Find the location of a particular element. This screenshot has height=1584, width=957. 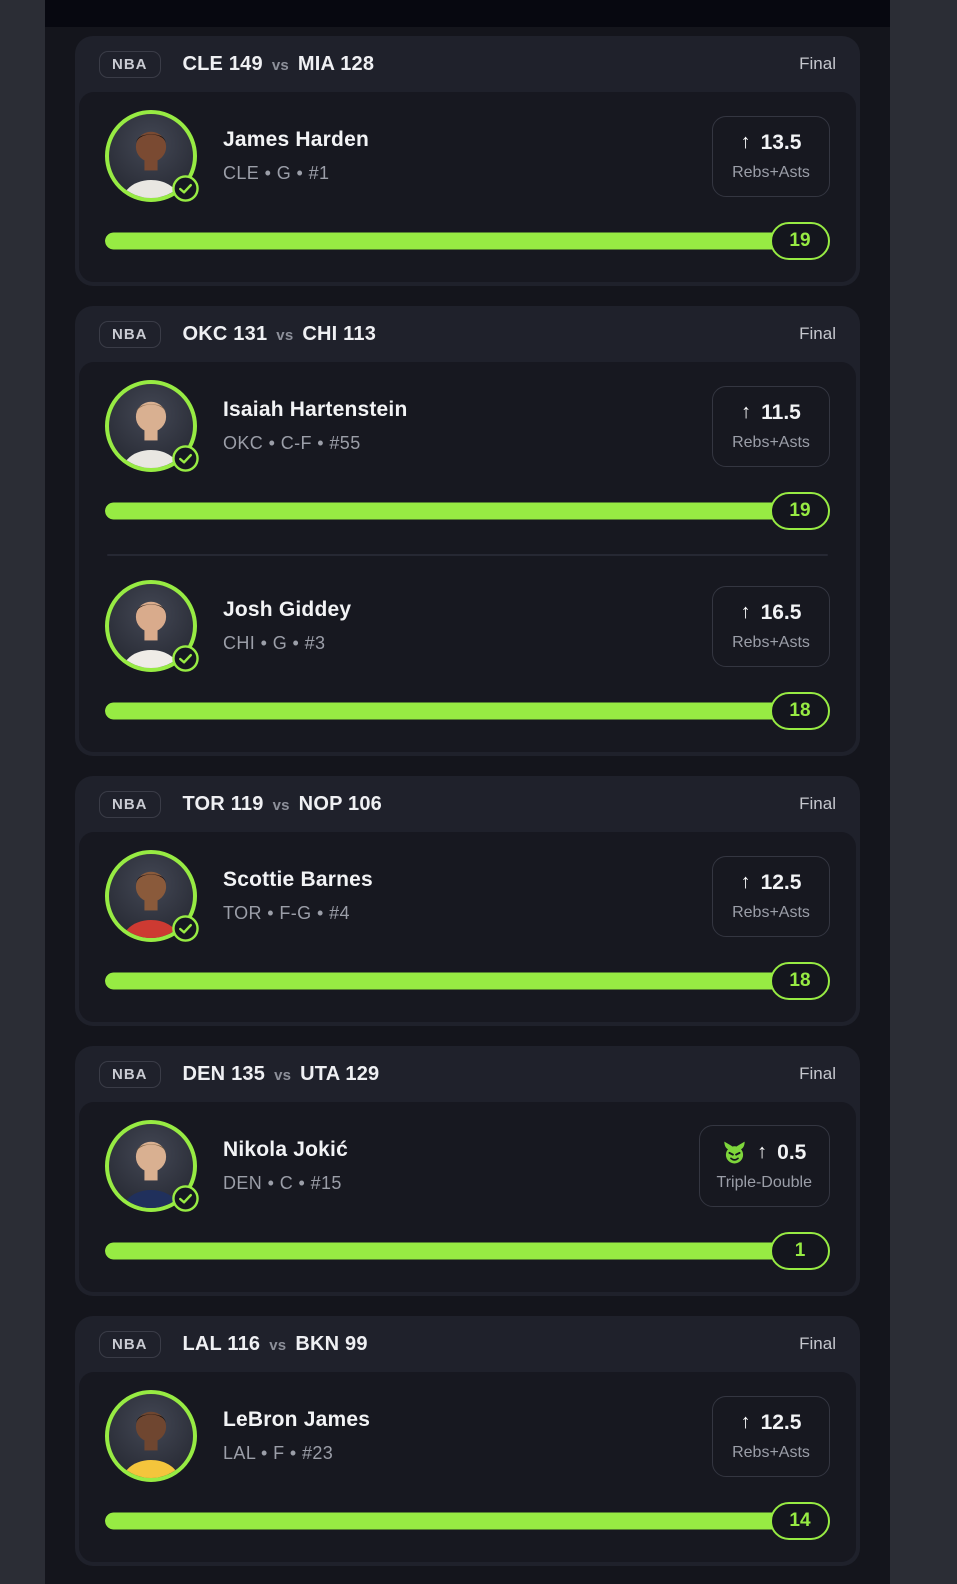

stat-box: ↑ 11.5 Rebs+Asts is located at coordinates (771, 426).